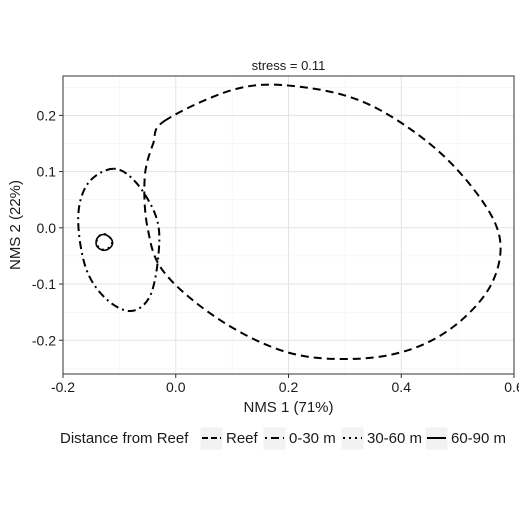 This screenshot has height=520, width=519. I want to click on legend-entry-label: 0-30 m, so click(312, 438).